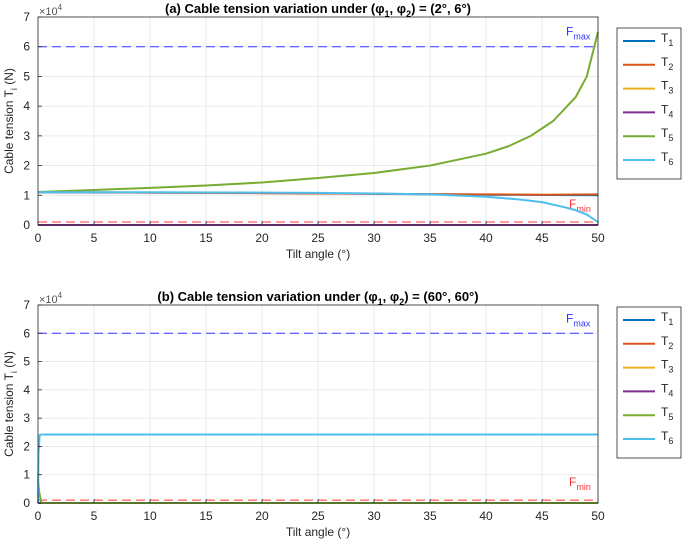  Describe the element at coordinates (270, 8) in the screenshot. I see `title-prefix: (a) Cable tension variation under (` at that location.